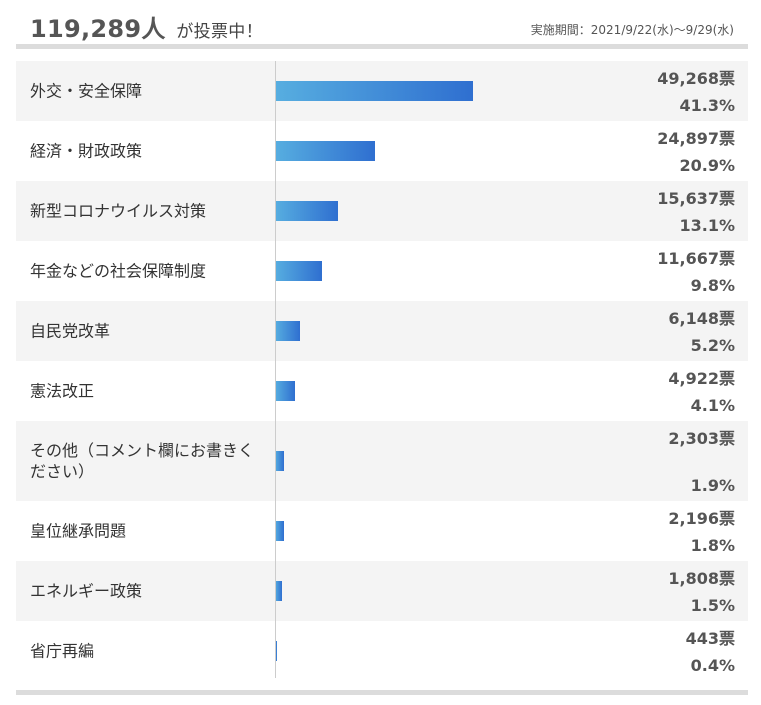 The width and height of the screenshot is (761, 705). What do you see at coordinates (696, 138) in the screenshot?
I see `vote-count-label: 24,897票` at bounding box center [696, 138].